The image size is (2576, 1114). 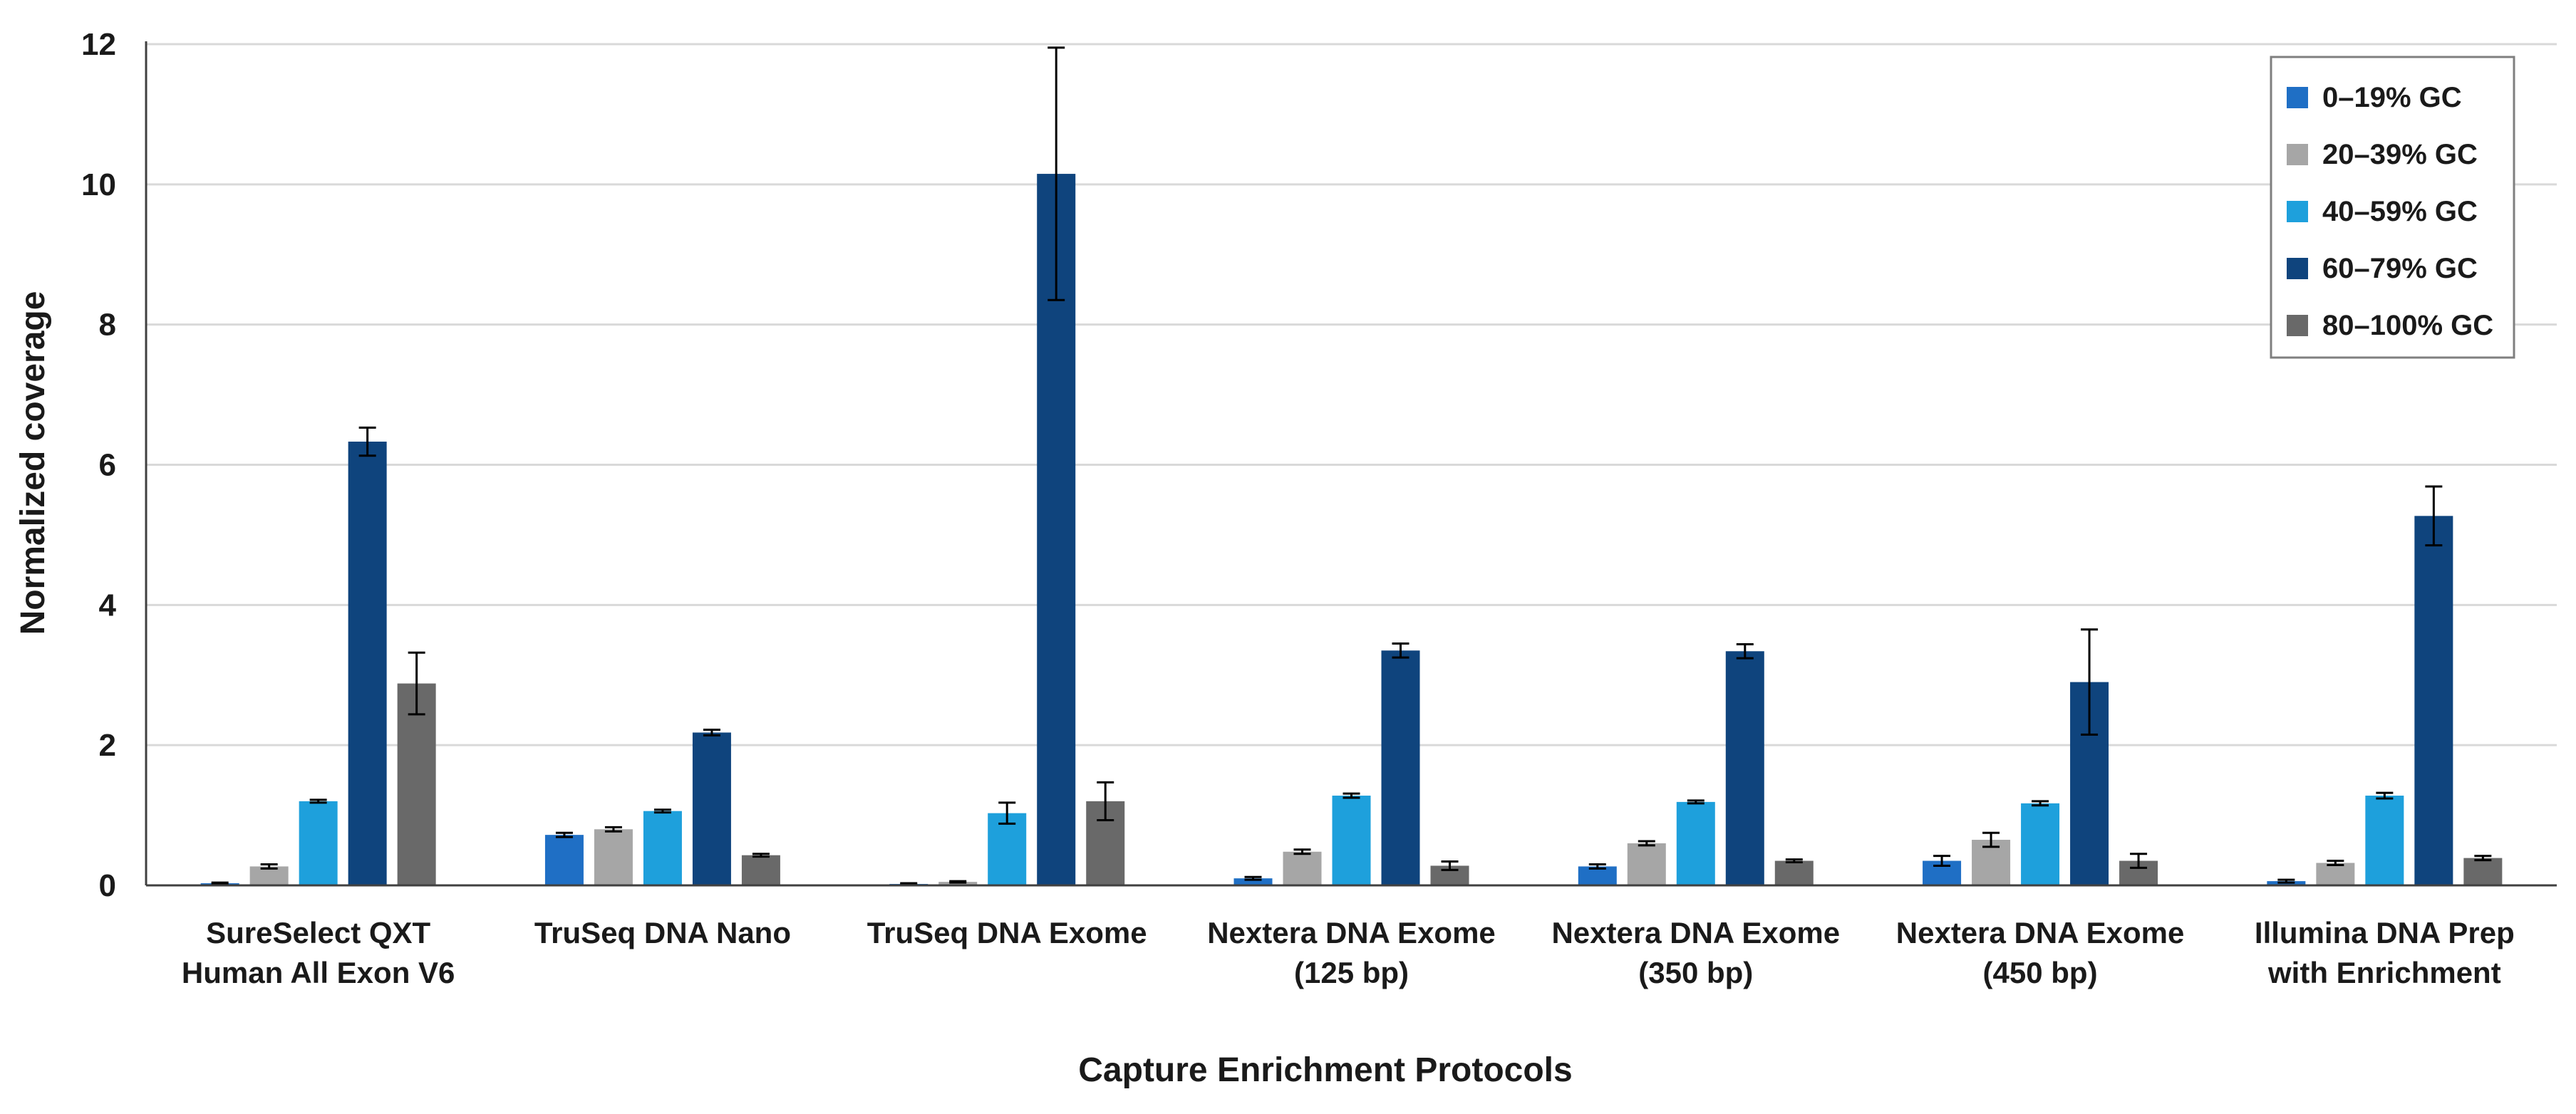 What do you see at coordinates (2392, 98) in the screenshot?
I see `legend-label: 0–19% GC` at bounding box center [2392, 98].